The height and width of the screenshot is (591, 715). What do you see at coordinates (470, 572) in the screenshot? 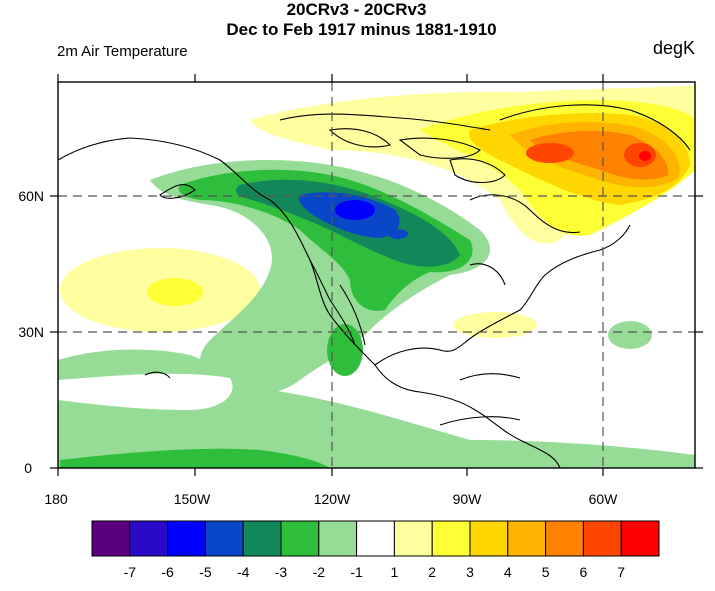
I see `colorbar-label: 3` at bounding box center [470, 572].